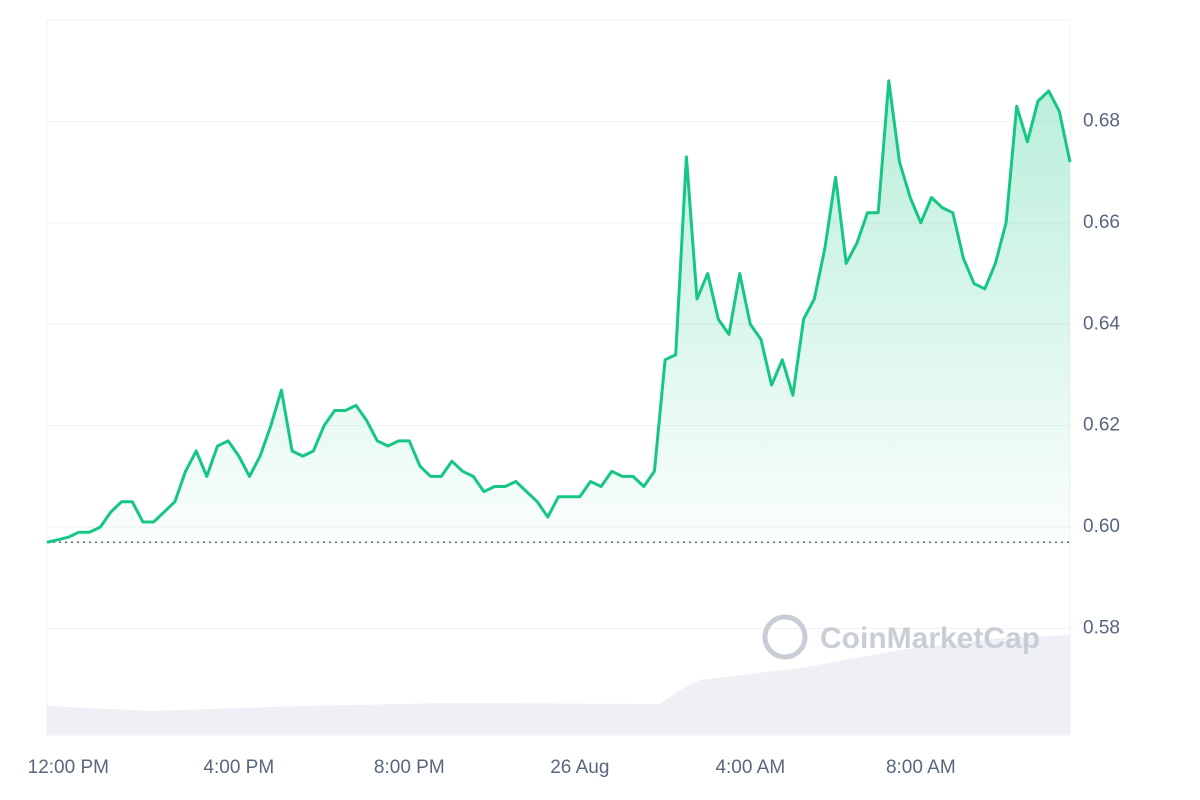 This screenshot has width=1200, height=800. I want to click on y-tick-label: 0.58, so click(1101, 628).